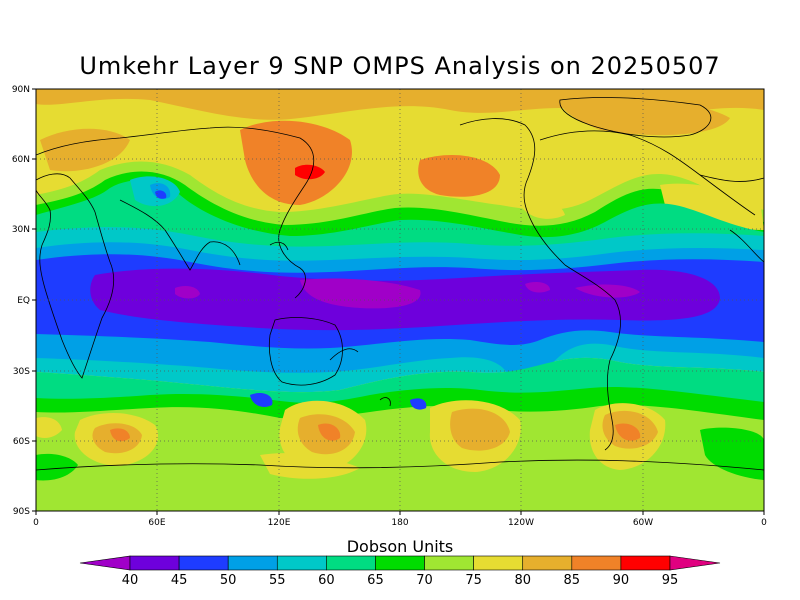 Image resolution: width=800 pixels, height=600 pixels. I want to click on colorbar-low-triangle, so click(105, 563).